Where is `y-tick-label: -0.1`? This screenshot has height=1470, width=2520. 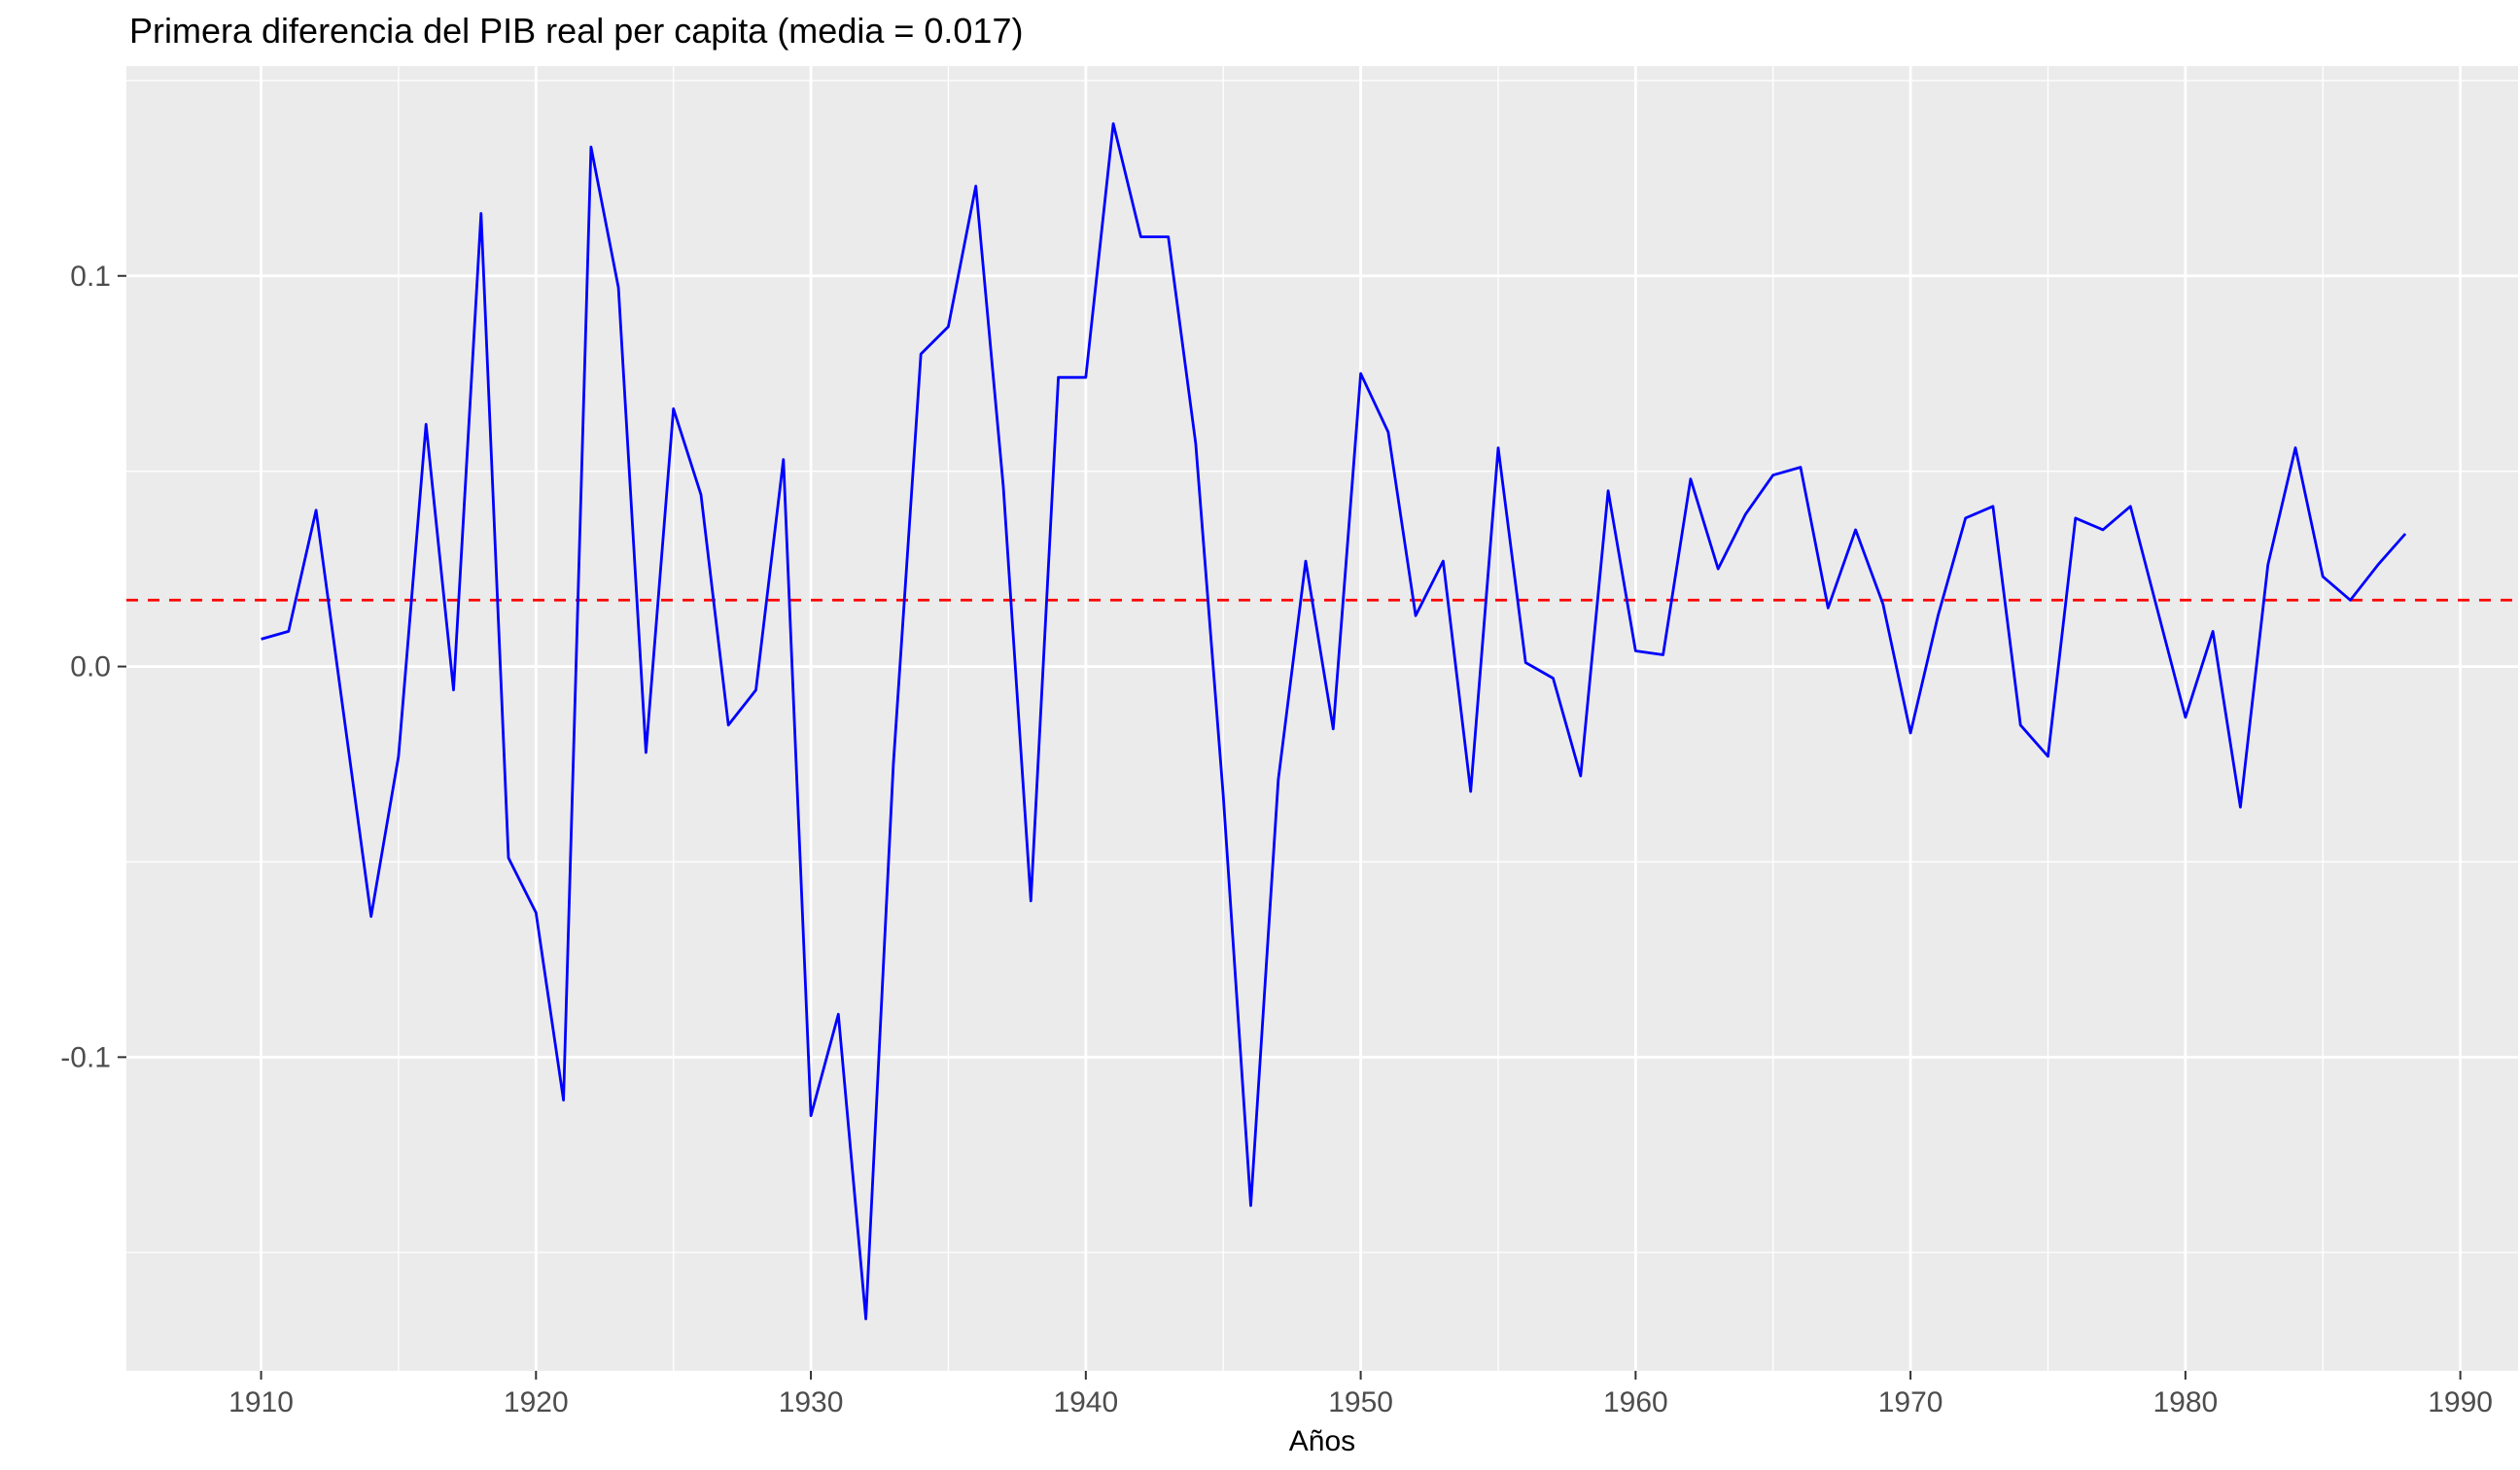 y-tick-label: -0.1 is located at coordinates (85, 1057).